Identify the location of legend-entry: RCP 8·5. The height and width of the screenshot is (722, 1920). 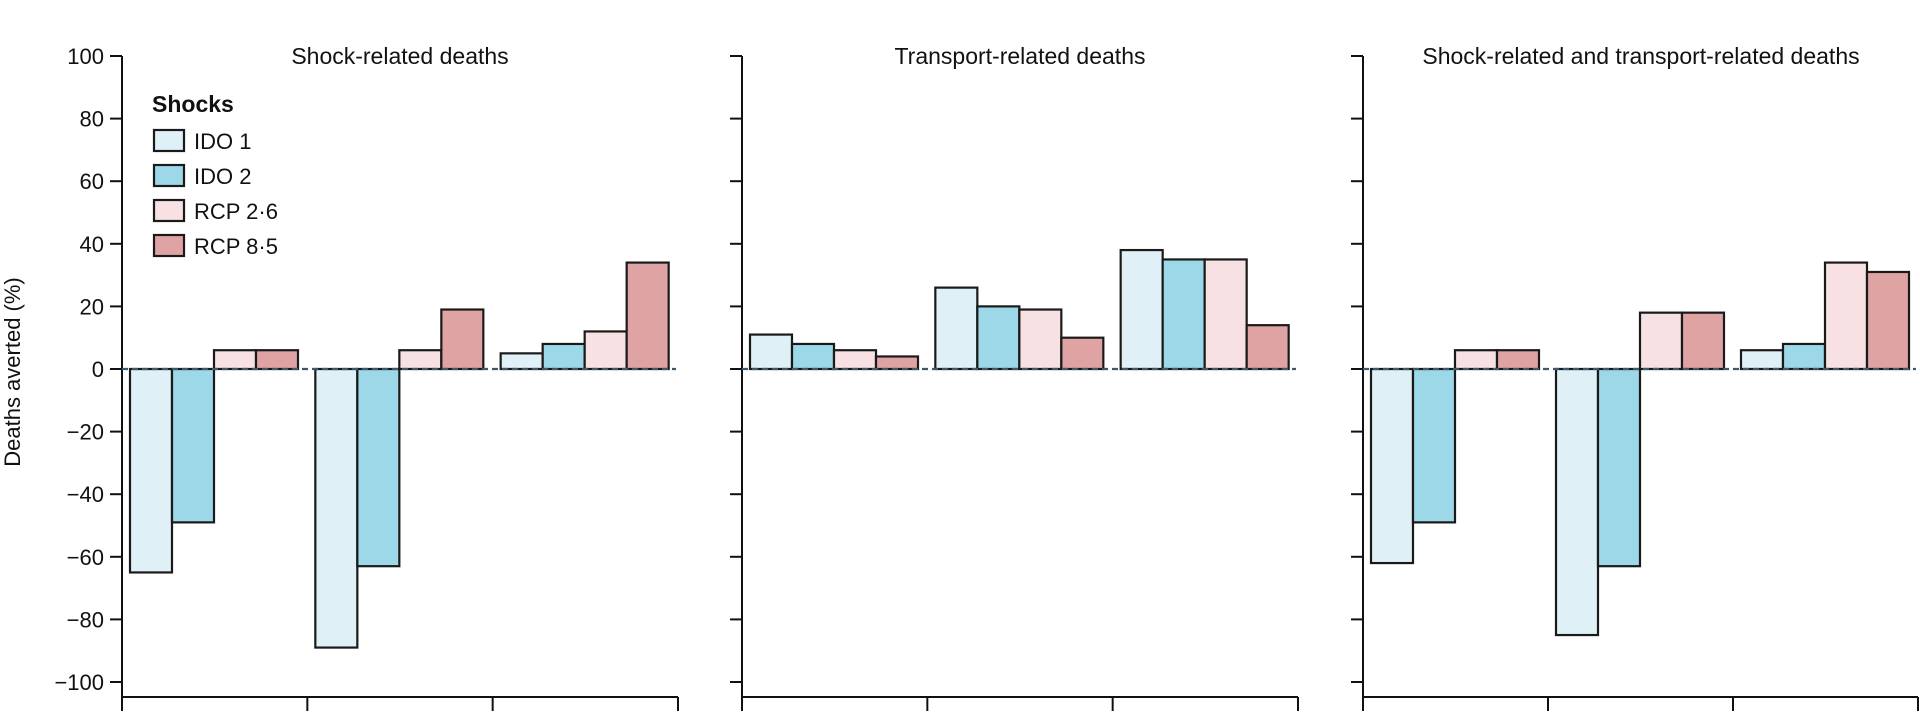
(236, 246).